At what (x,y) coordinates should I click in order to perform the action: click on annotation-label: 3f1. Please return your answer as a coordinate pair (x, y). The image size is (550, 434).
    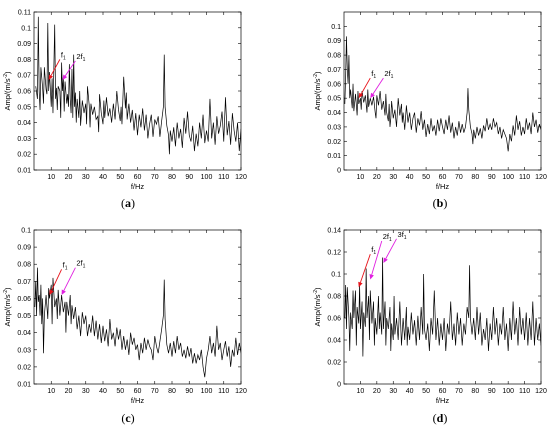
    Looking at the image, I should click on (402, 235).